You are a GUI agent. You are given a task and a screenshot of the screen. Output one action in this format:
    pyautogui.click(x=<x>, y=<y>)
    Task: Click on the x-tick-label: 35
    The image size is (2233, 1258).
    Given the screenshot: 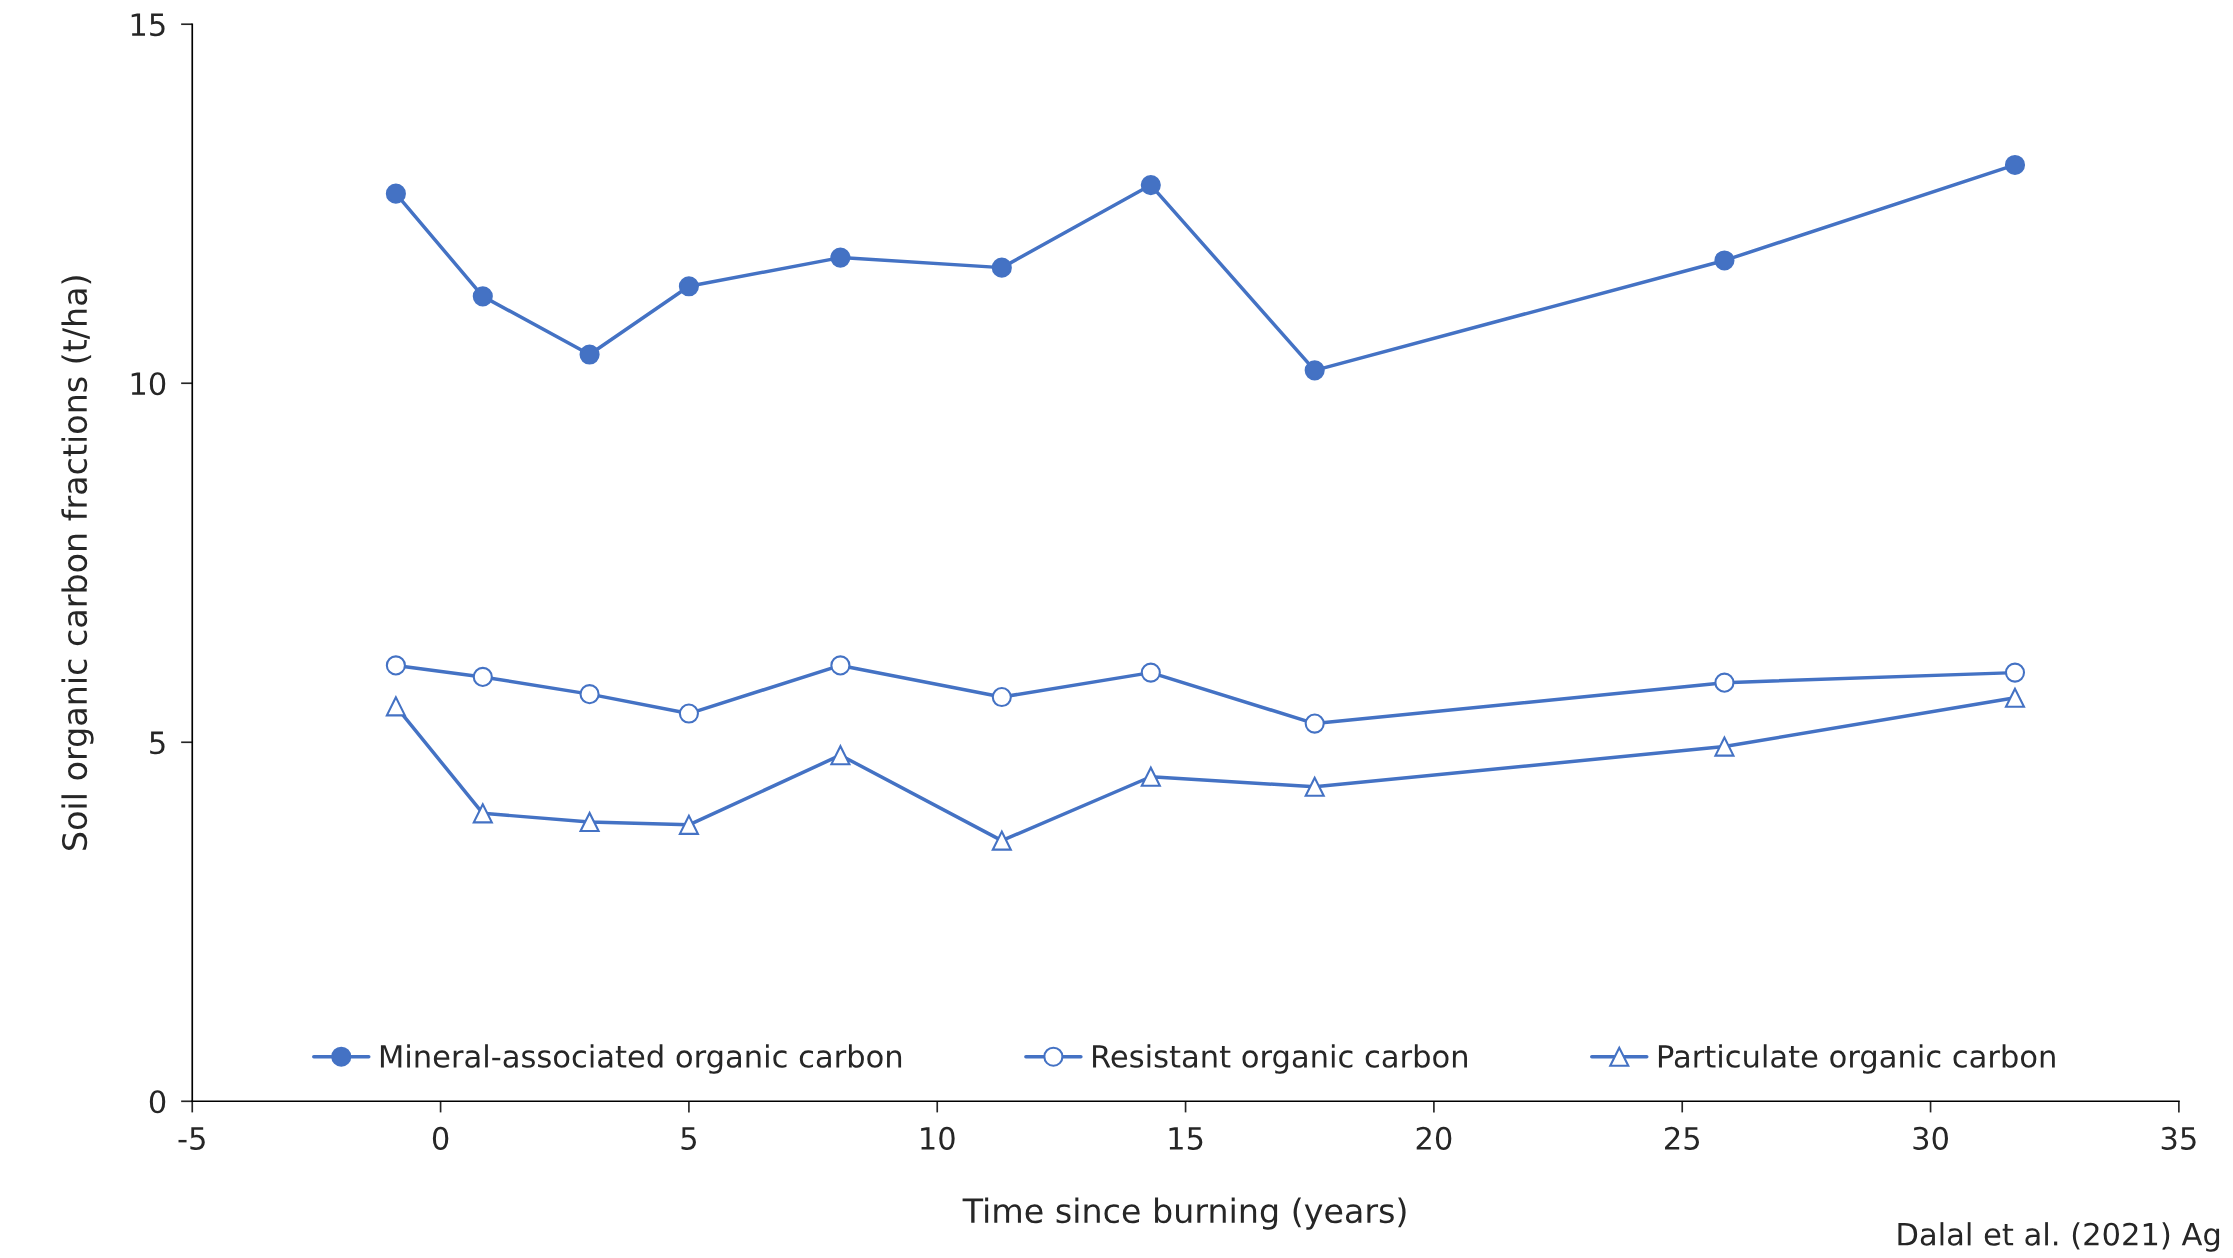 What is the action you would take?
    pyautogui.click(x=2178, y=1138)
    